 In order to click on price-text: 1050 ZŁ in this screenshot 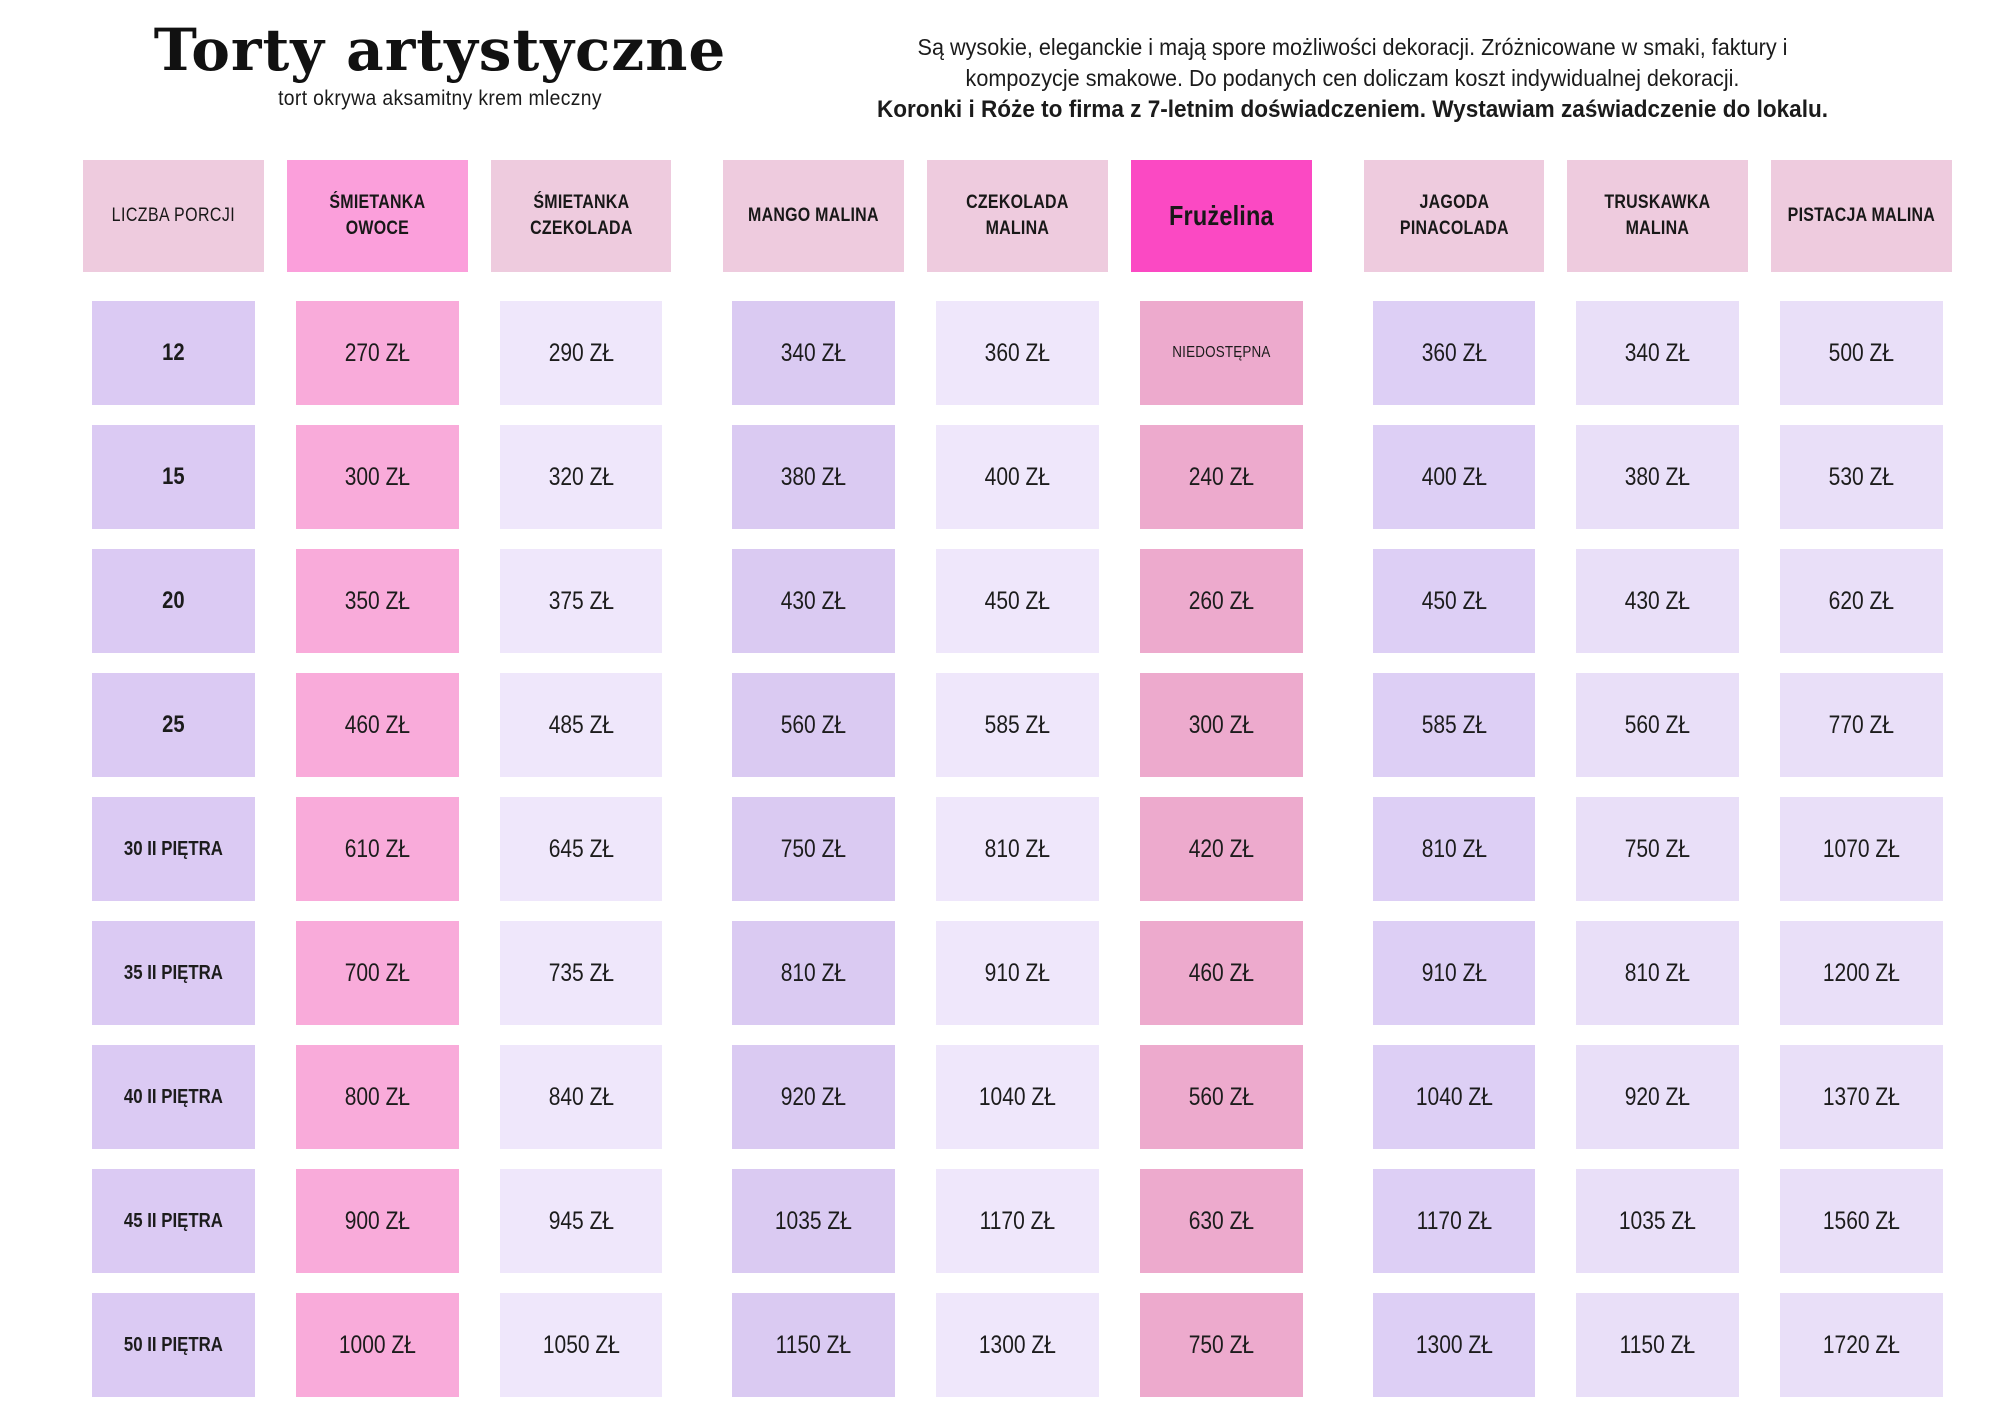, I will do `click(581, 1344)`.